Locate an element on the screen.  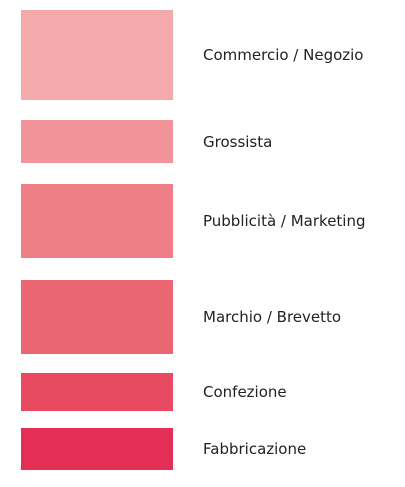
legend-label: Confezione is located at coordinates (245, 392).